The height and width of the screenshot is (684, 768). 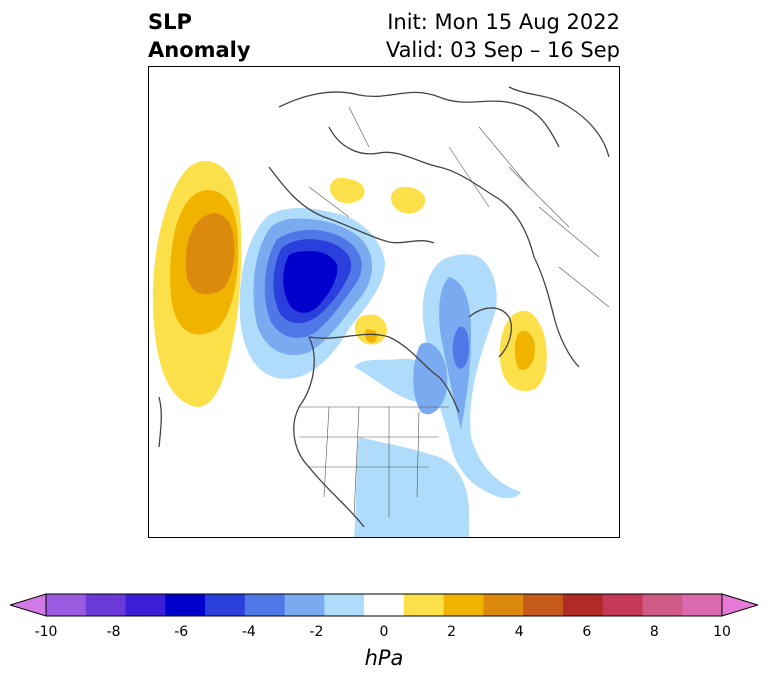 I want to click on colorbar, so click(x=384, y=605).